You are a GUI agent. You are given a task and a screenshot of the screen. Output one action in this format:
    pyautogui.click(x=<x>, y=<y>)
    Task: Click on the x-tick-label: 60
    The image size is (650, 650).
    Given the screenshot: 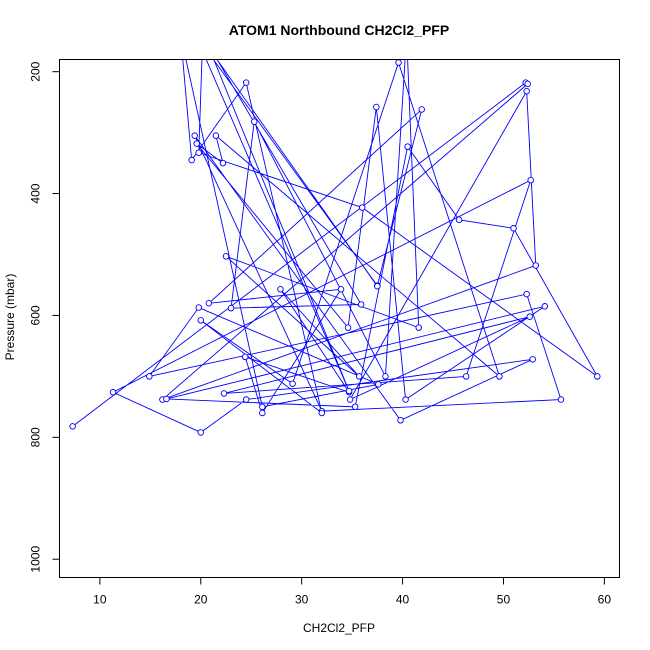 What is the action you would take?
    pyautogui.click(x=605, y=600)
    